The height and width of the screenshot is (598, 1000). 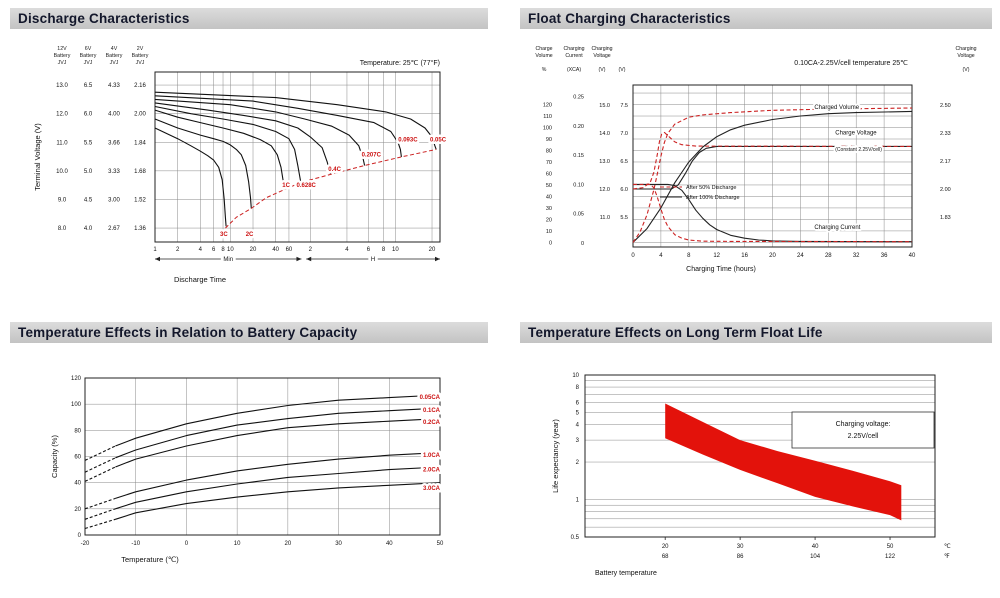 What do you see at coordinates (549, 151) in the screenshot?
I see `axis-tick: 80` at bounding box center [549, 151].